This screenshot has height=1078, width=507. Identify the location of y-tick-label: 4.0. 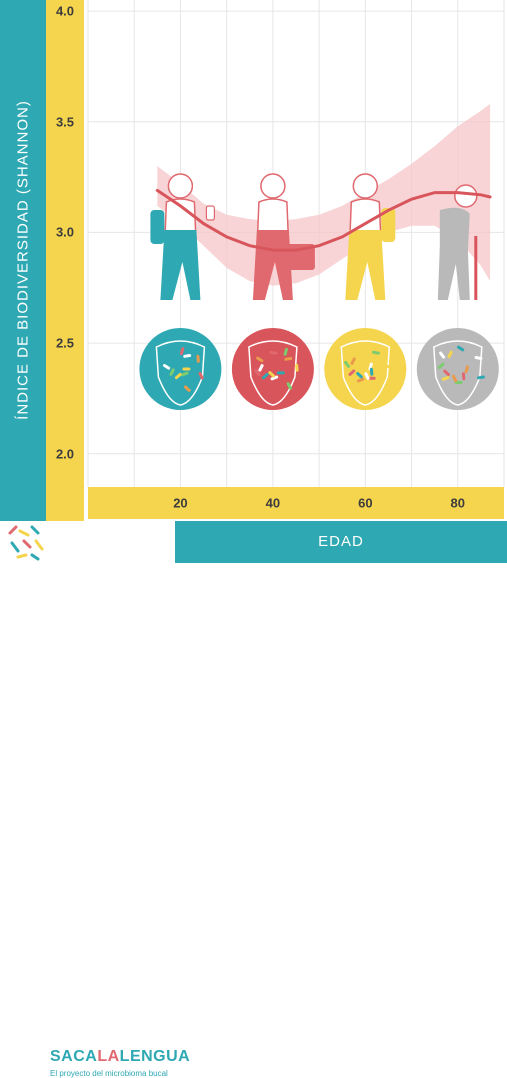
(65, 11).